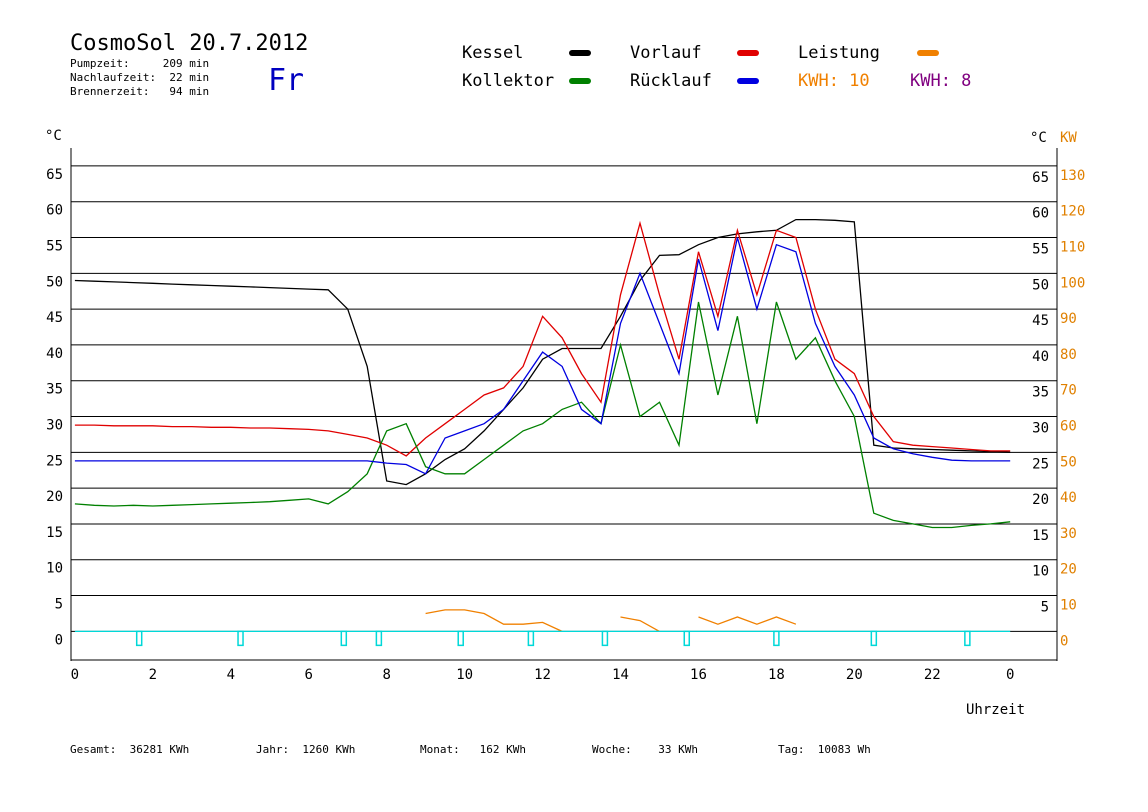 This screenshot has height=812, width=1148. I want to click on info-line: Brennerzeit: 94 min, so click(139, 91).